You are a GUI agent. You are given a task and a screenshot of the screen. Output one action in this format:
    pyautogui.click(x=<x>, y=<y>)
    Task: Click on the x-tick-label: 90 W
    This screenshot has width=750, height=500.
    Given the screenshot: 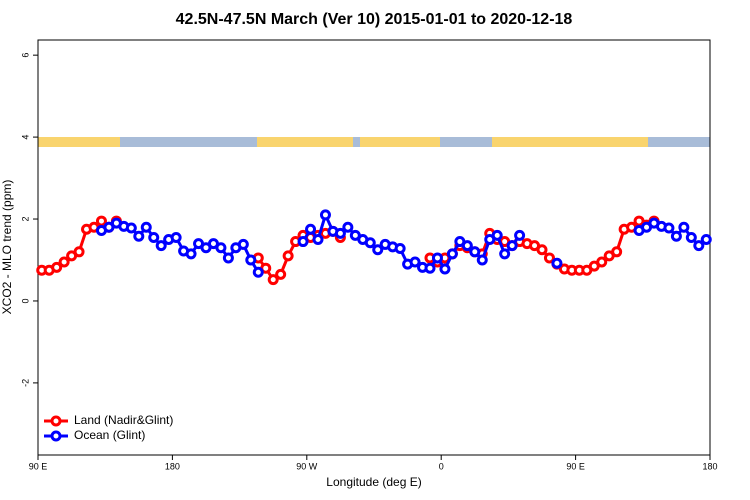 What is the action you would take?
    pyautogui.click(x=307, y=466)
    